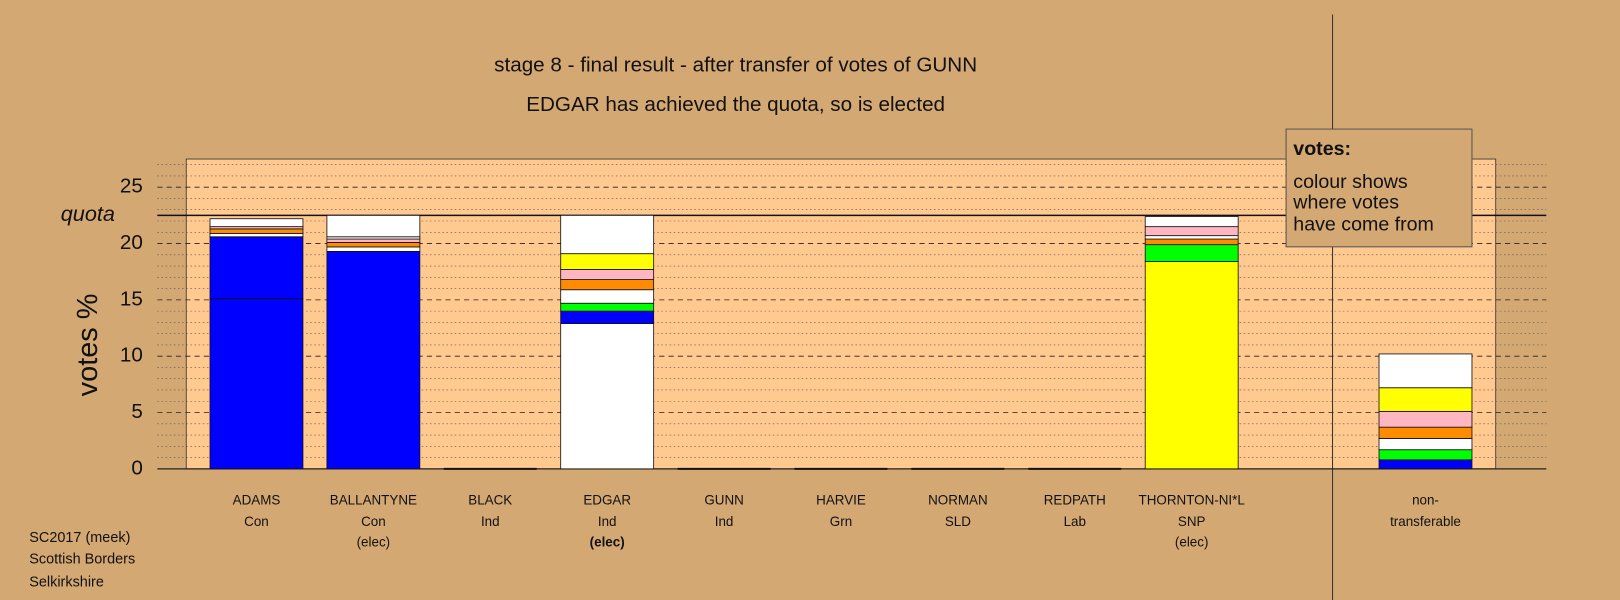 The width and height of the screenshot is (1620, 600). What do you see at coordinates (1322, 149) in the screenshot?
I see `legend-title: votes:` at bounding box center [1322, 149].